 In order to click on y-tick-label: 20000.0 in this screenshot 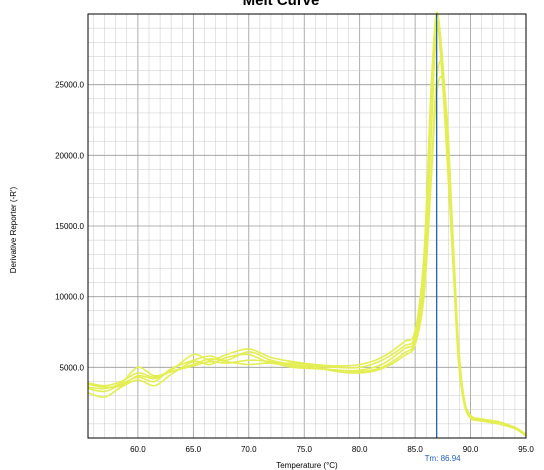, I will do `click(69, 155)`.